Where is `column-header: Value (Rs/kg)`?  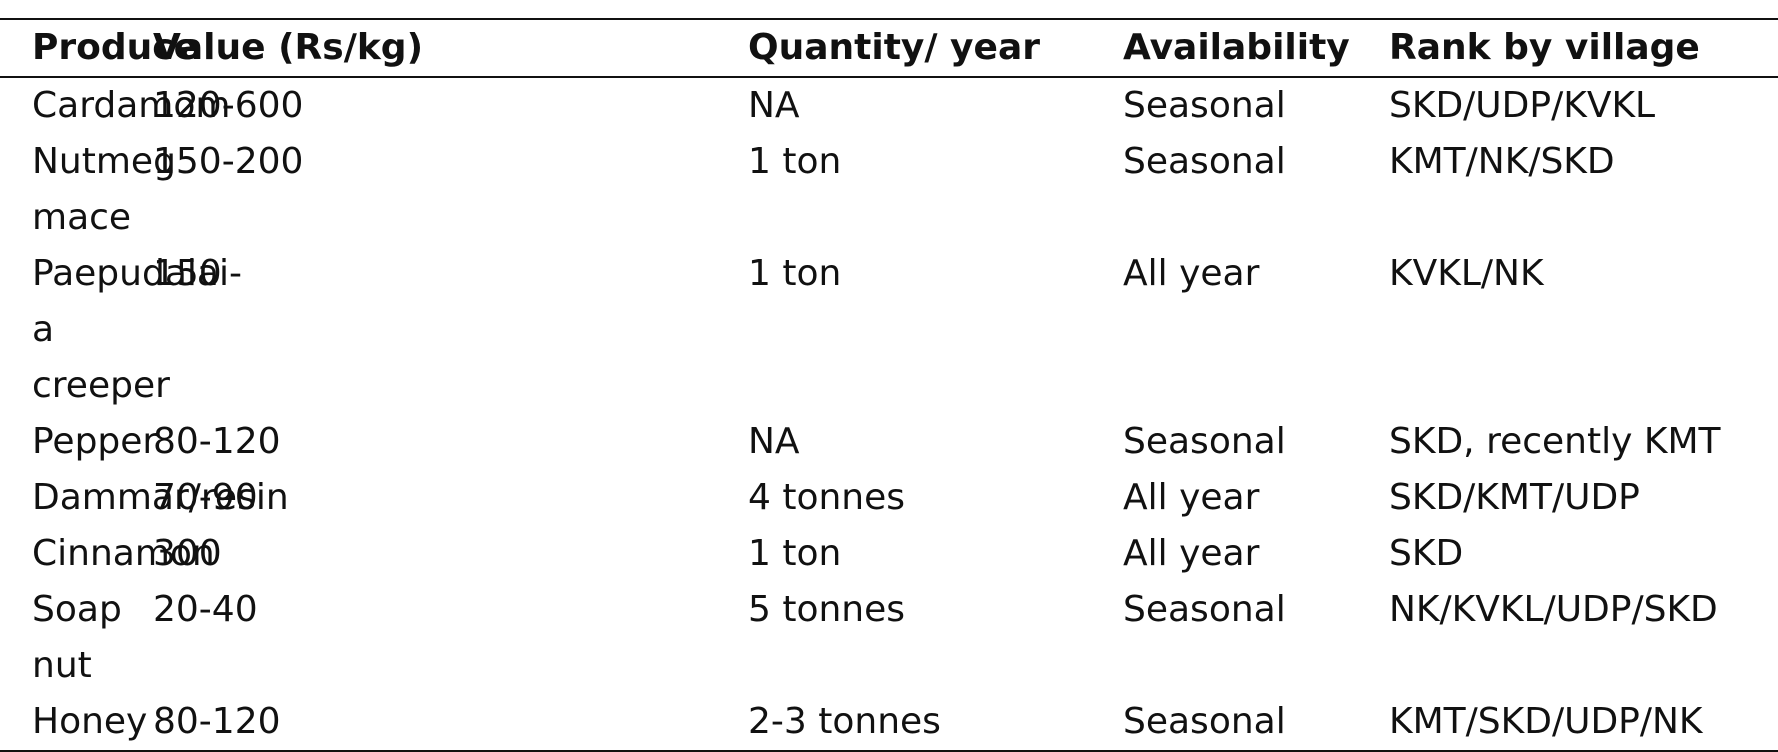
column-header: Value (Rs/kg) is located at coordinates (288, 47).